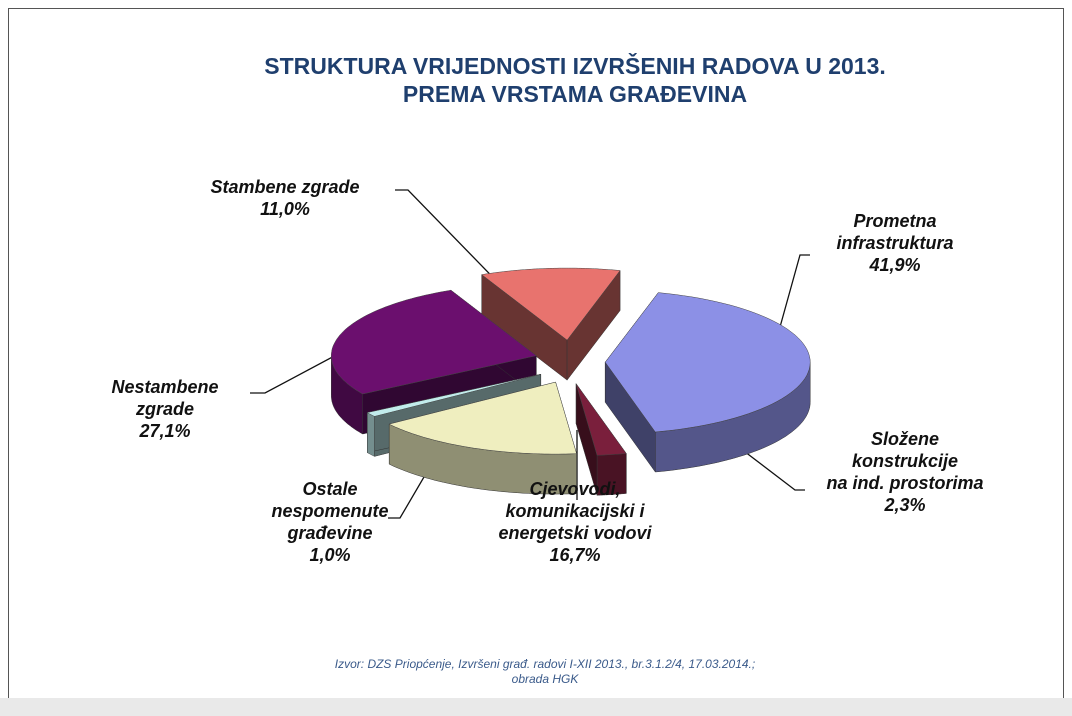  Describe the element at coordinates (536, 707) in the screenshot. I see `bottom-bar` at that location.